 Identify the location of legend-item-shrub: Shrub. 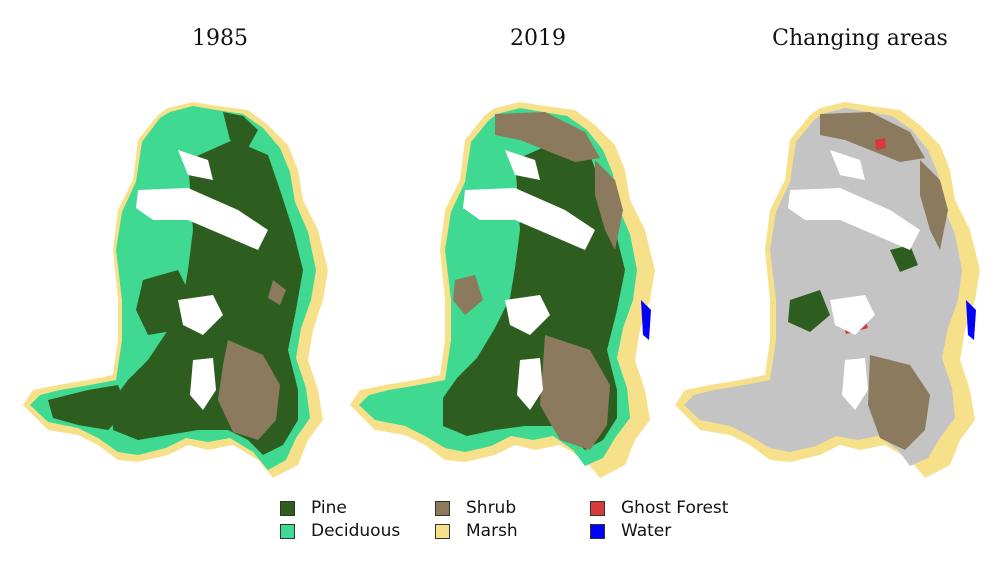
(475, 508).